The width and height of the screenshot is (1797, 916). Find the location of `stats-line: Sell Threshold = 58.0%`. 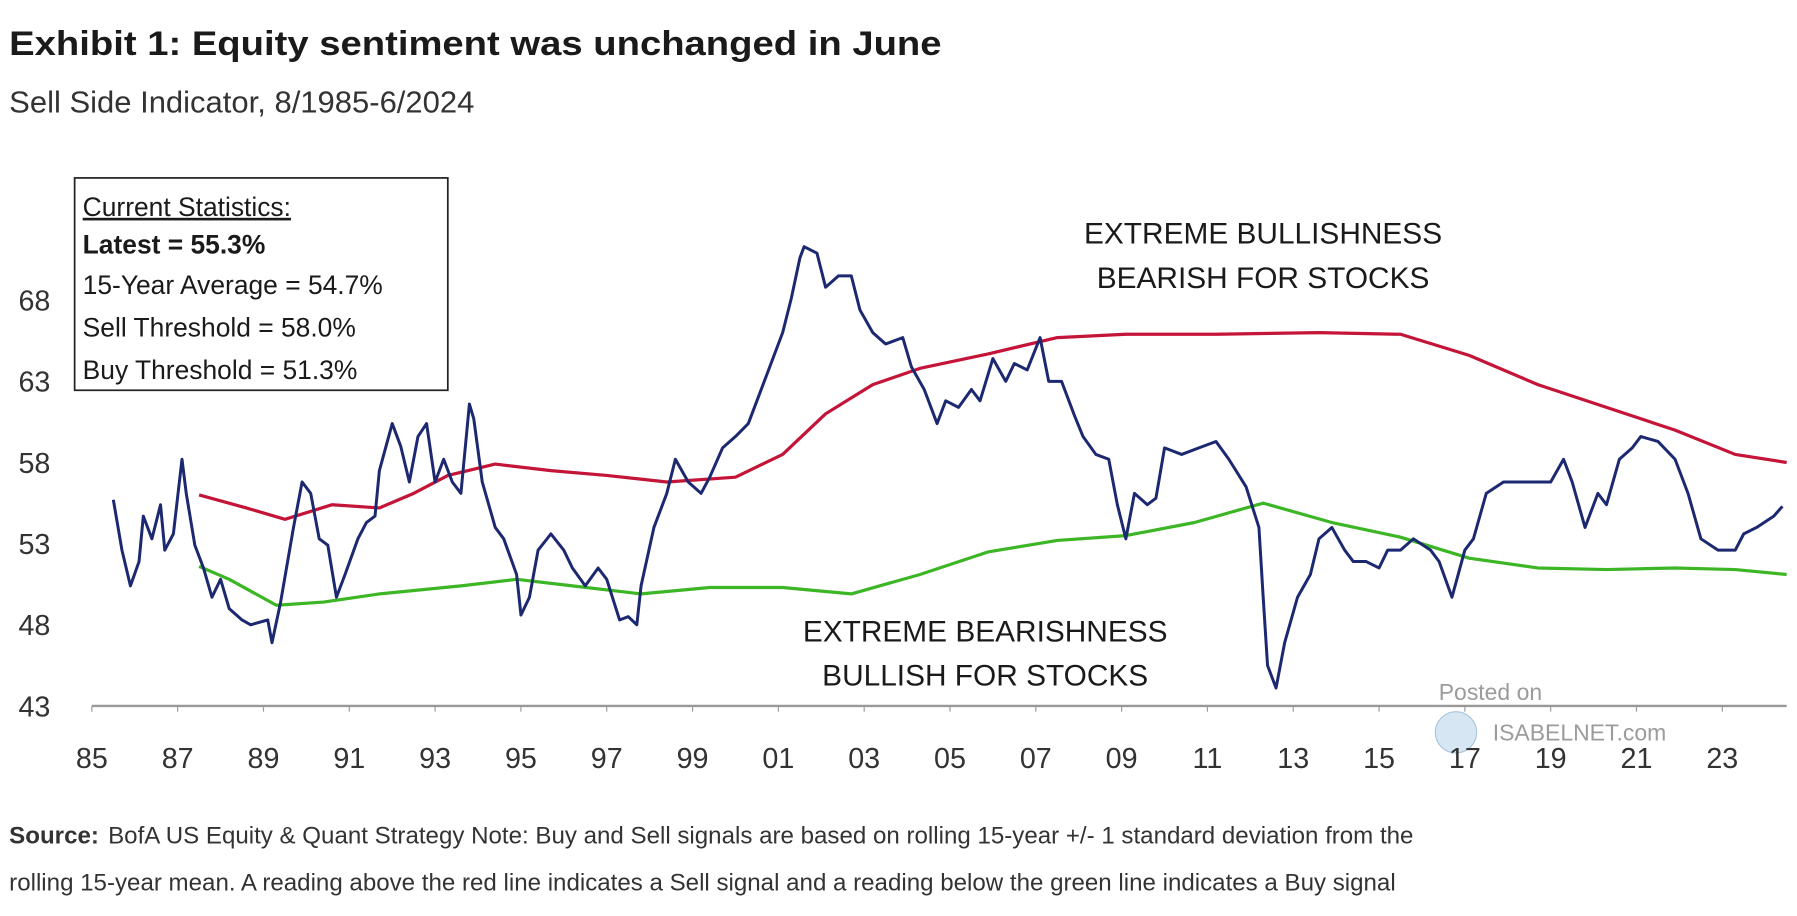

stats-line: Sell Threshold = 58.0% is located at coordinates (219, 327).